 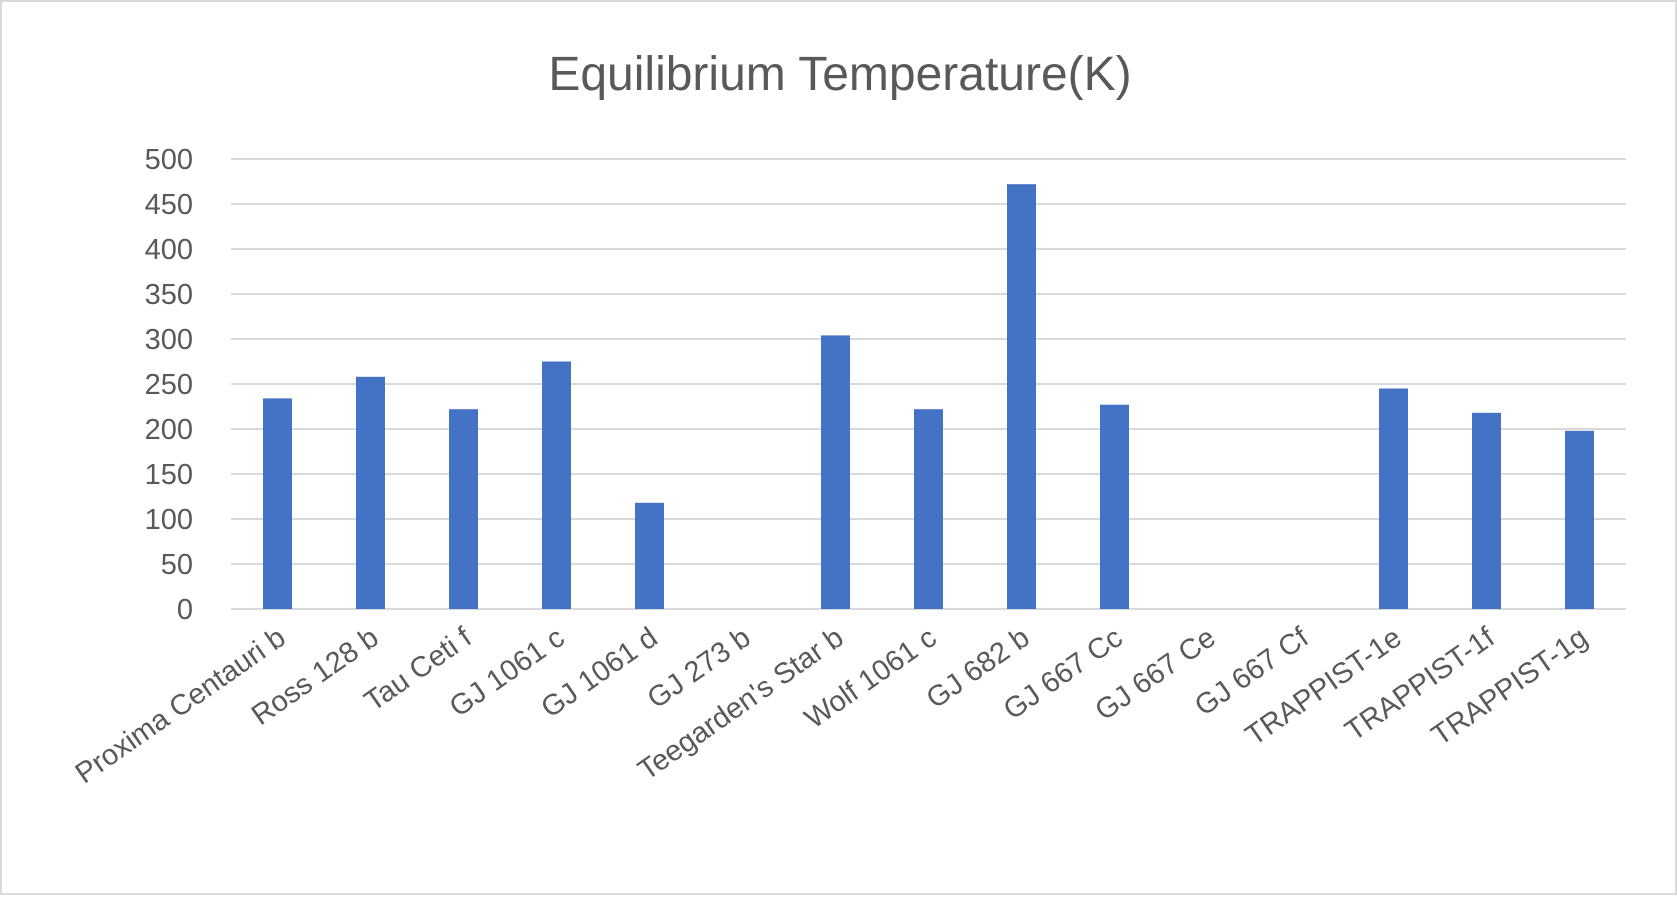 I want to click on y-tick-label: 300, so click(x=169, y=340).